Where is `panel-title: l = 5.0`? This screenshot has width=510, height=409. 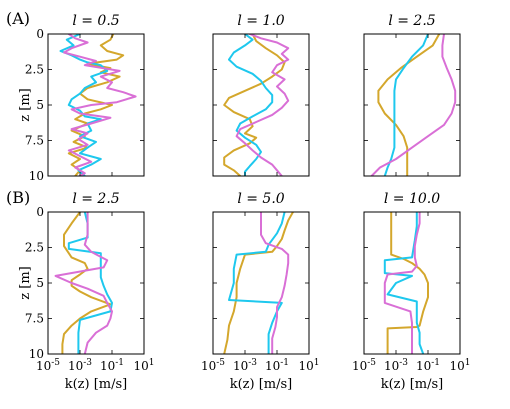
panel-title: l = 5.0 is located at coordinates (260, 199).